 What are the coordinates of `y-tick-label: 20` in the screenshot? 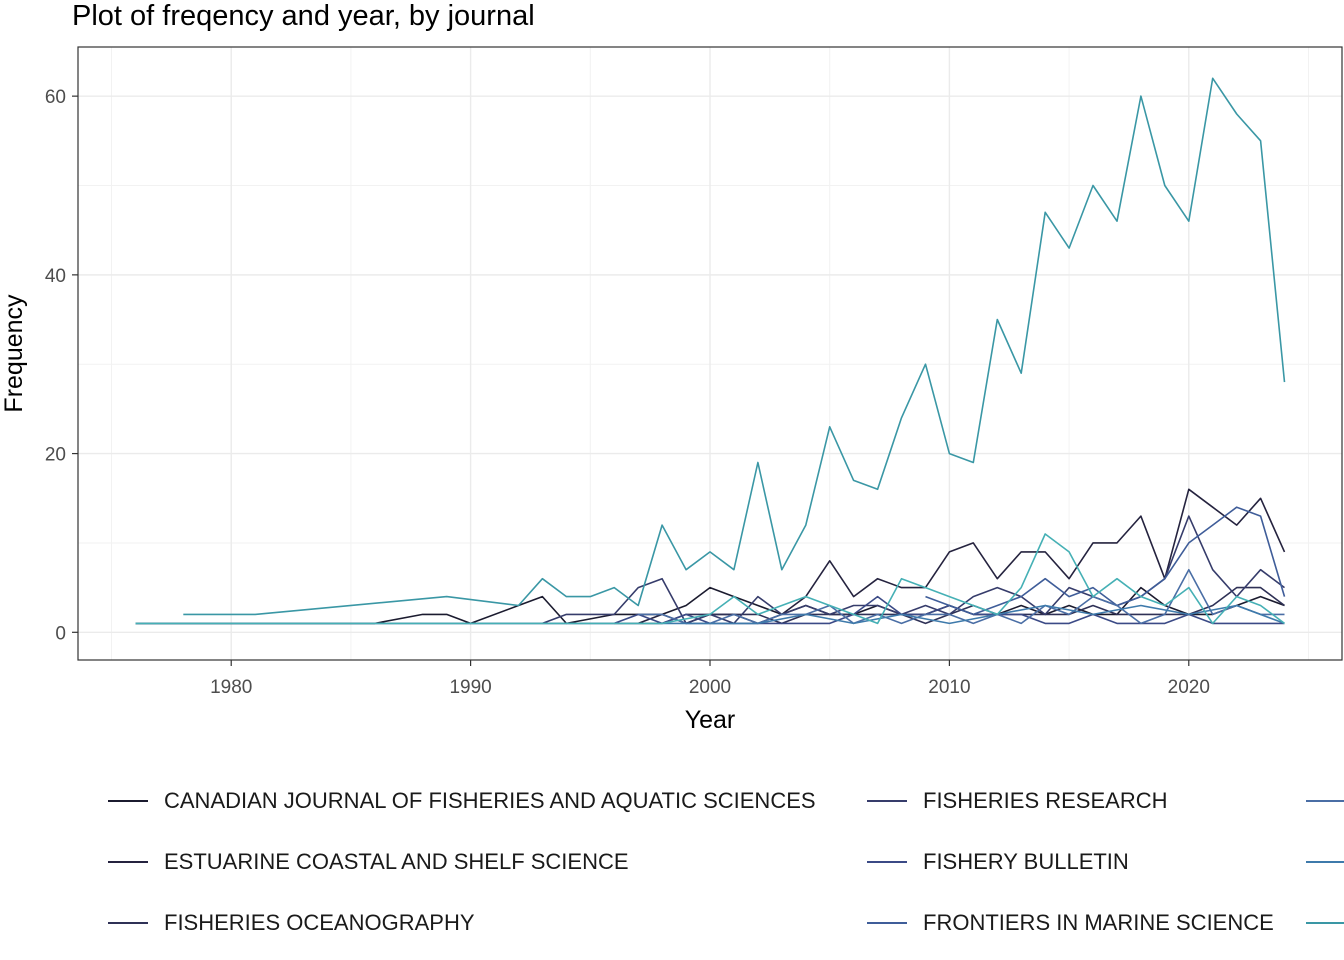 It's located at (55, 455).